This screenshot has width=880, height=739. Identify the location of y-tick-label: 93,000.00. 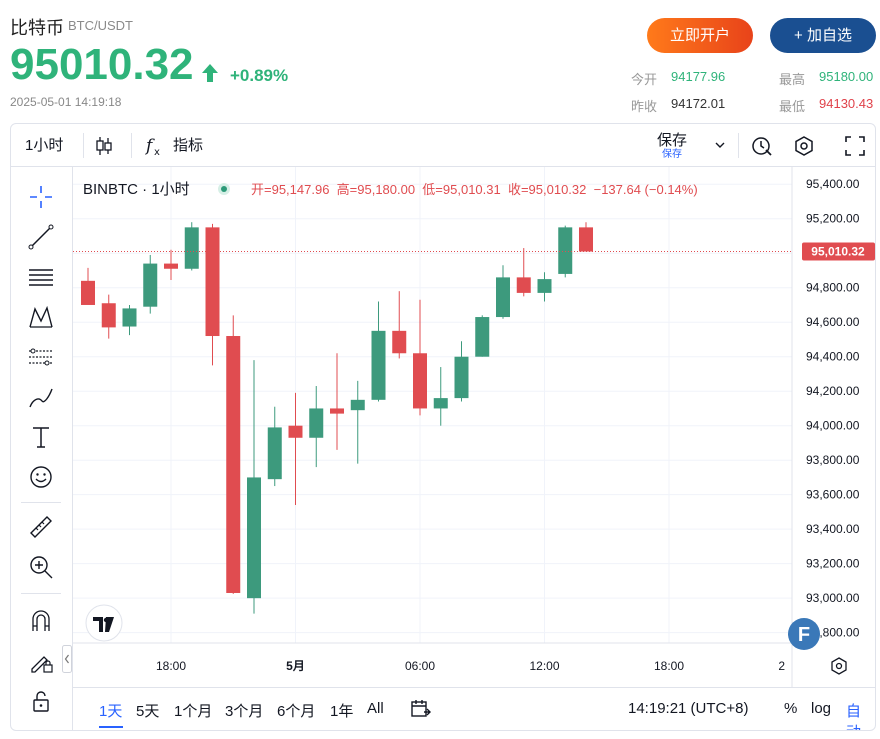
(833, 598).